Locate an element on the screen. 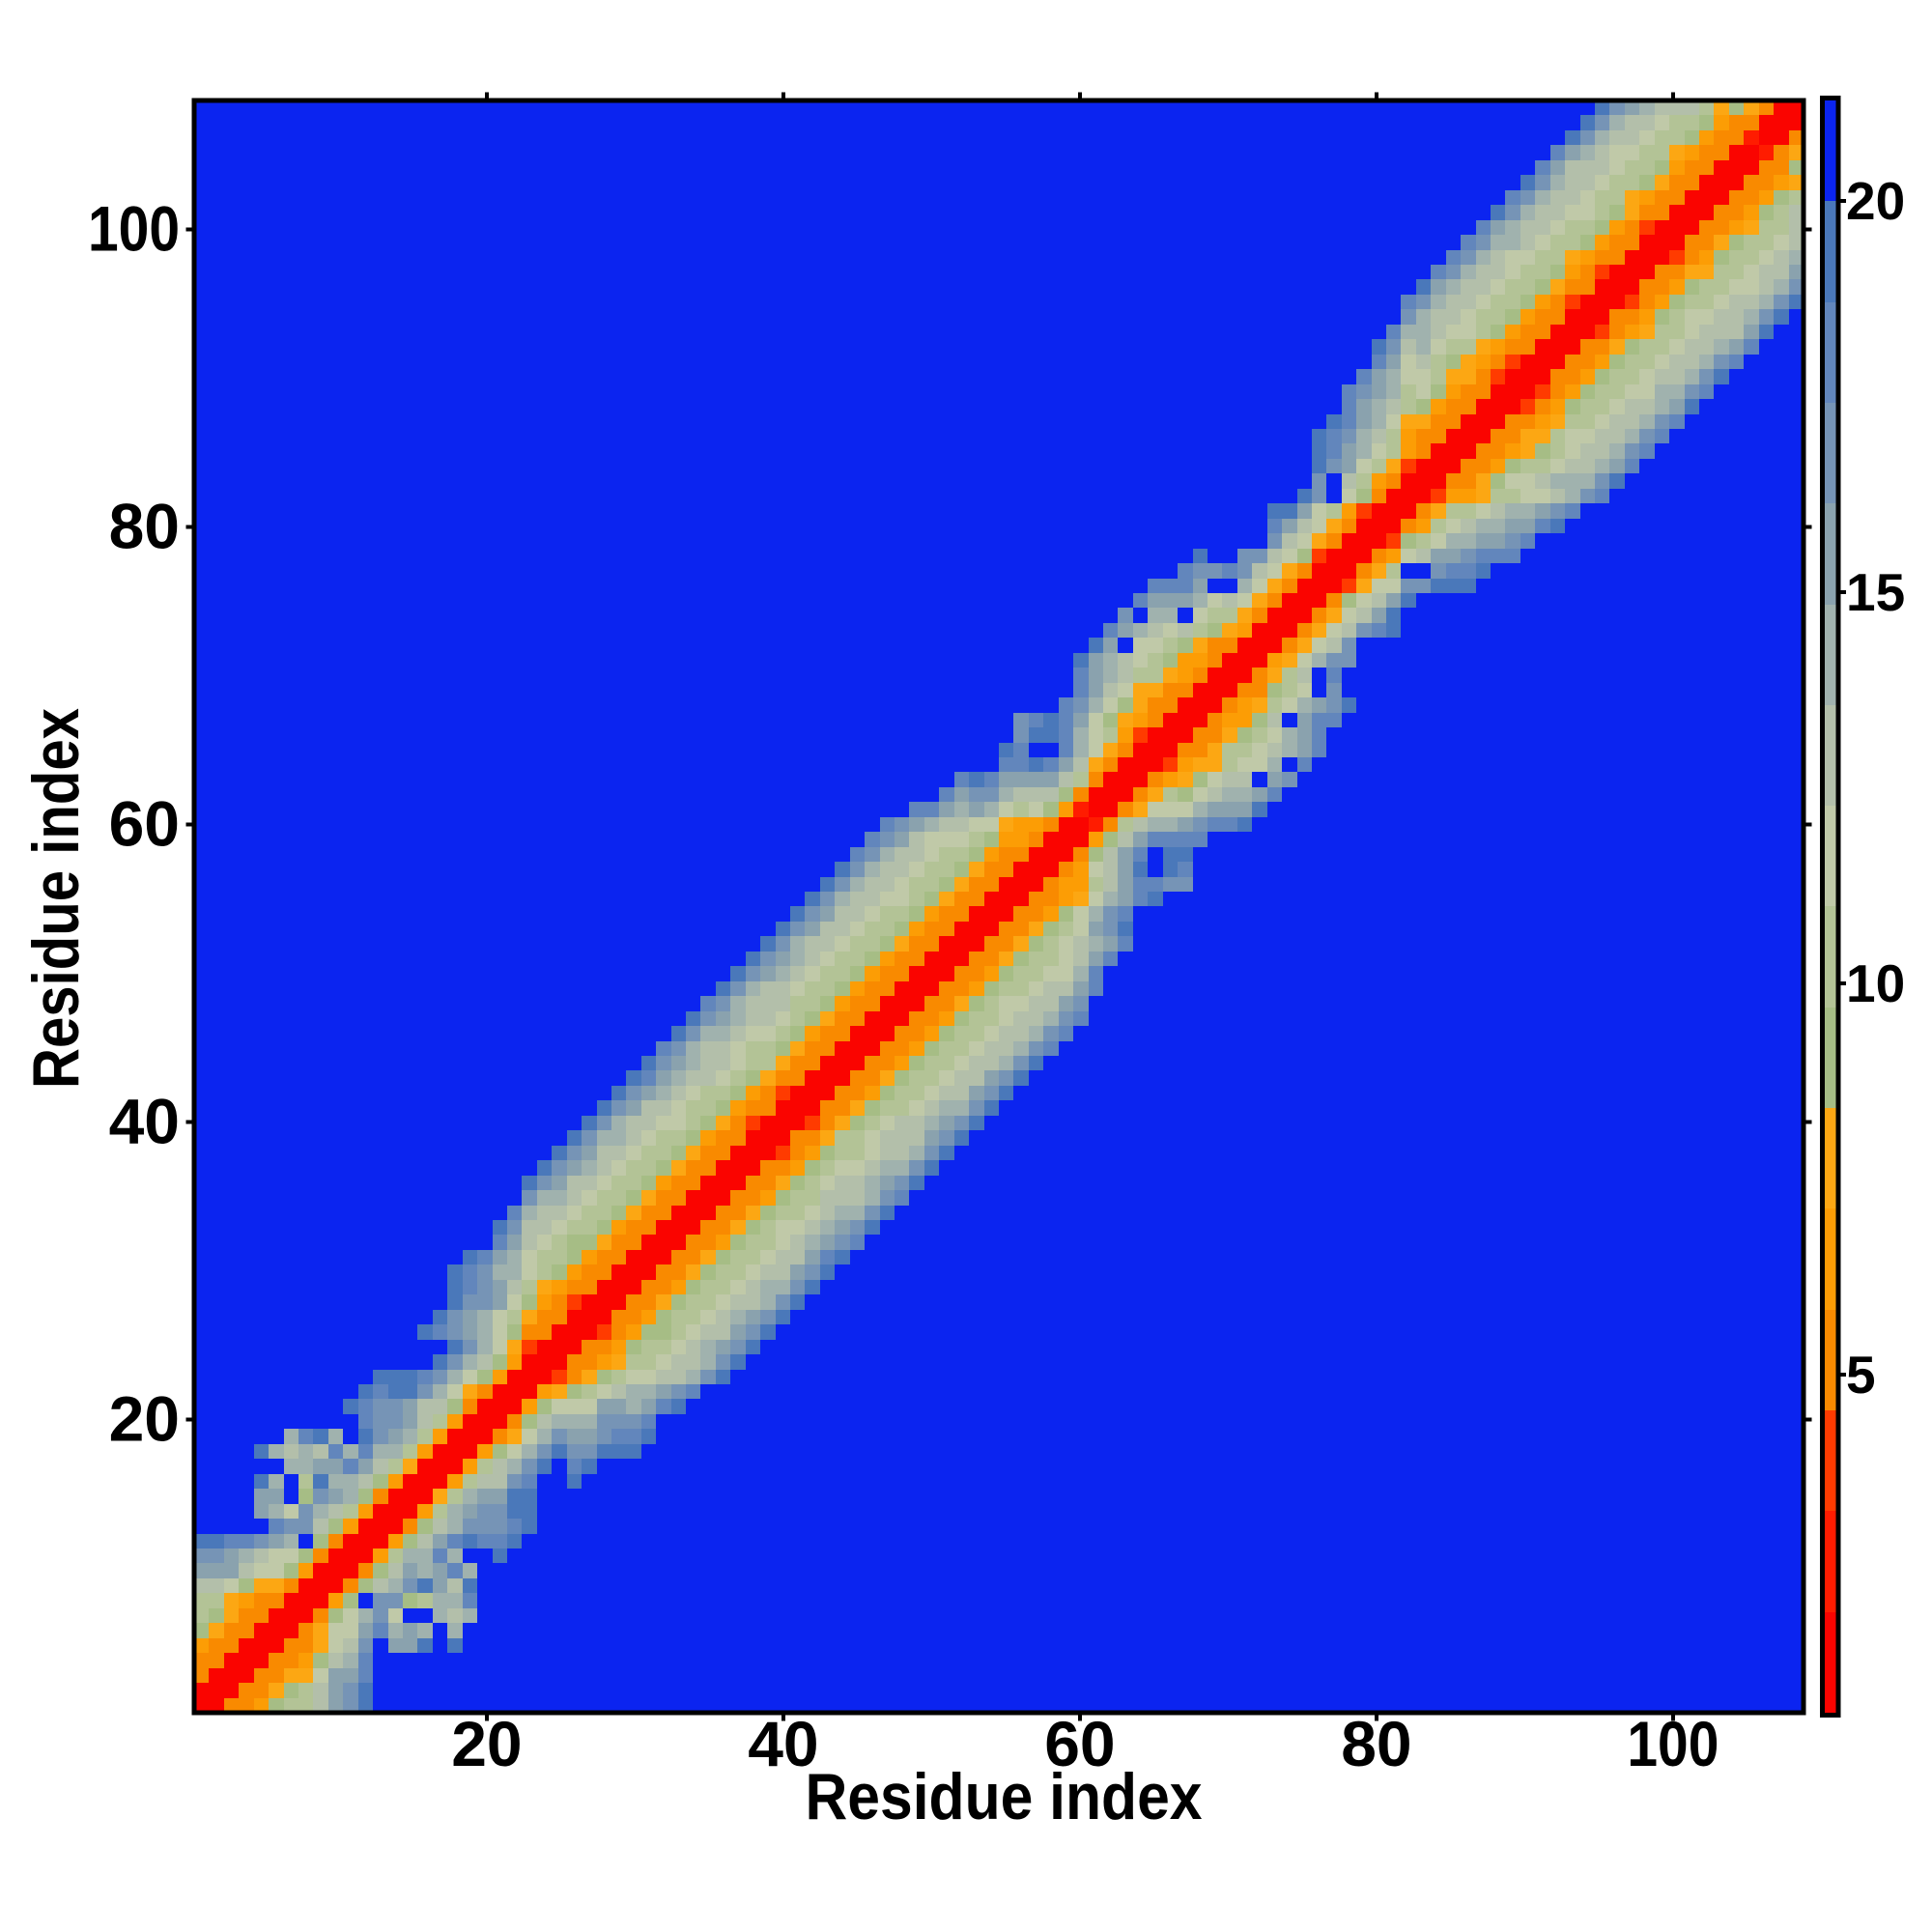 The height and width of the screenshot is (1932, 1932). svg-text: 10 is located at coordinates (1875, 983).